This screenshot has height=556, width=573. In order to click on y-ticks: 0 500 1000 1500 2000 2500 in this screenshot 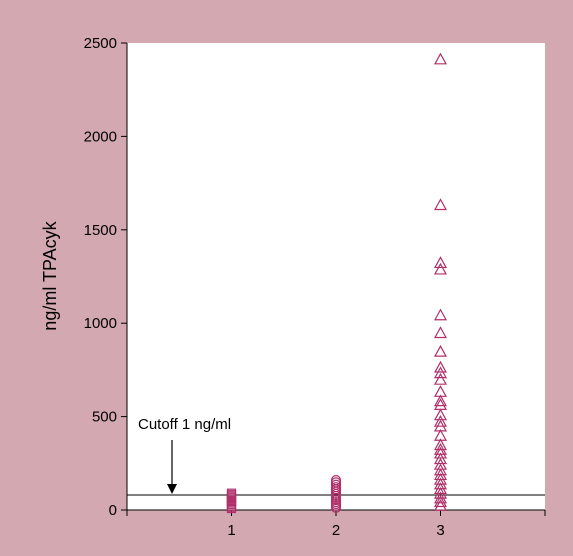, I will do `click(105, 277)`.